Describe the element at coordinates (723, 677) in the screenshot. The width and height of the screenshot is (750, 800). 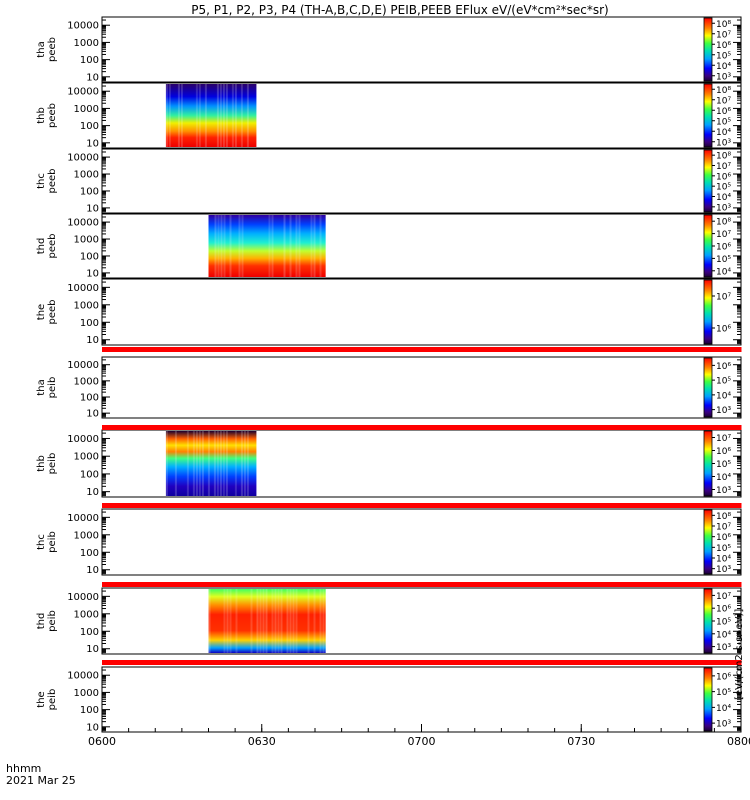
I see `colorbar-tick-label: 10⁶` at that location.